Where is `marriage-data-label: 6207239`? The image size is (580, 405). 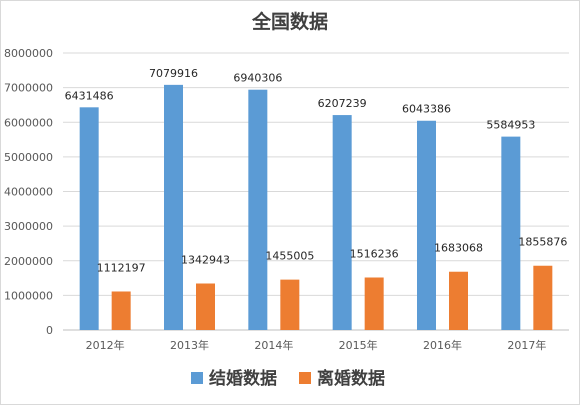 marriage-data-label: 6207239 is located at coordinates (342, 103).